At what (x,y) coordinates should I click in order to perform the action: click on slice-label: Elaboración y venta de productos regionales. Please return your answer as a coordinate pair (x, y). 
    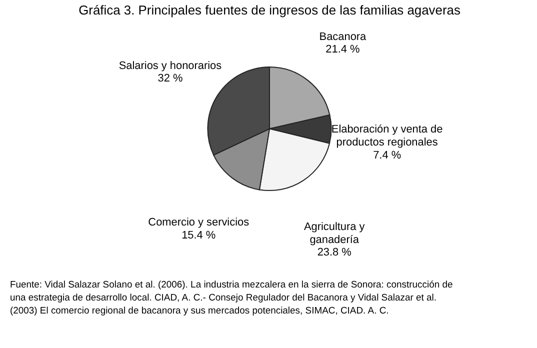
    Looking at the image, I should click on (387, 136).